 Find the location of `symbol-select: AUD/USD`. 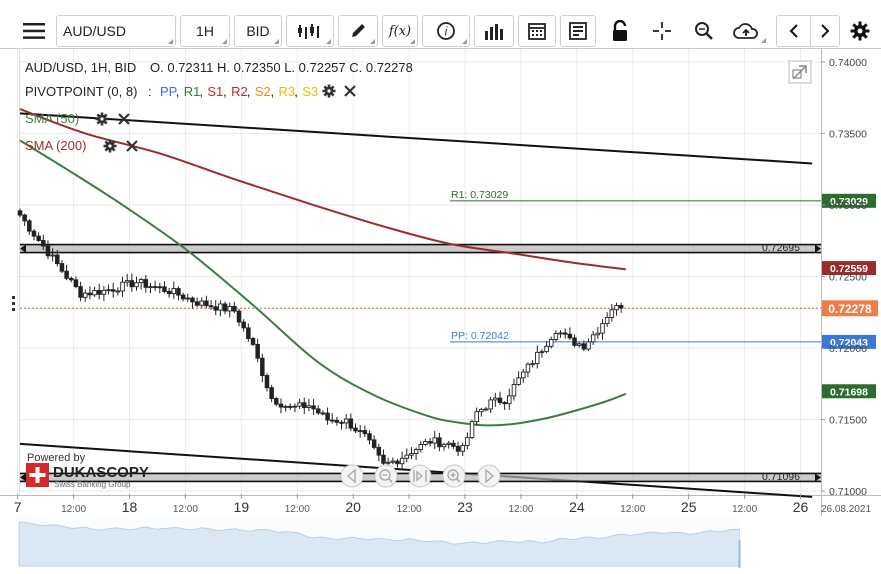

symbol-select: AUD/USD is located at coordinates (116, 31).